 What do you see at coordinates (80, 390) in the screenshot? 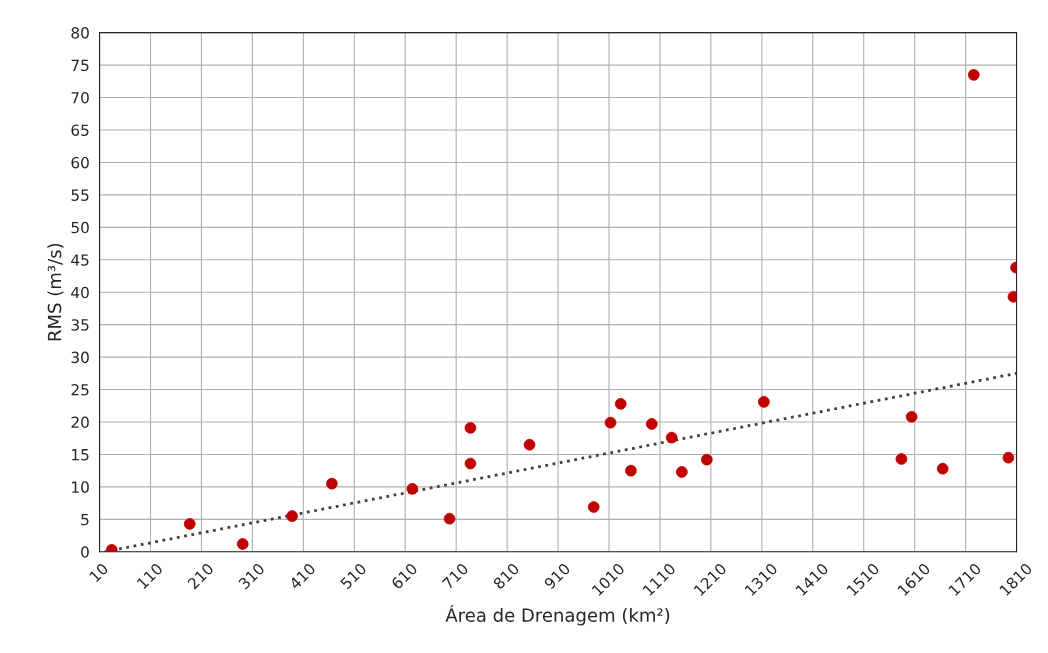
I see `y-tick-label: 25` at bounding box center [80, 390].